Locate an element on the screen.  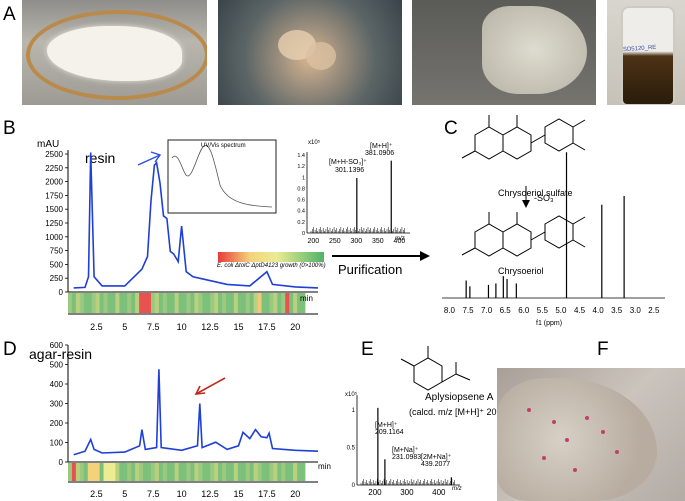
y-tick-label: 750 is located at coordinates (57, 251).